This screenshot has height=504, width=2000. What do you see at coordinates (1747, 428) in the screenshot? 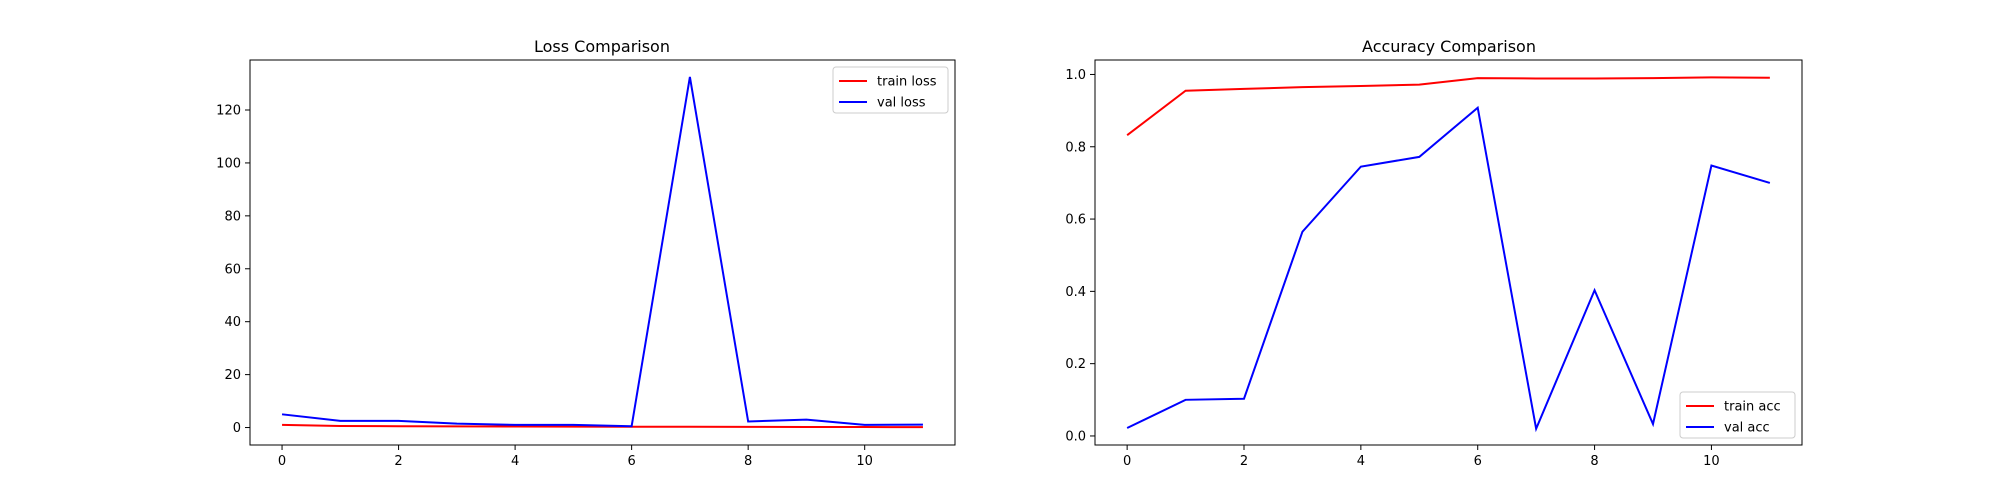
I see `legend-label: val acc` at bounding box center [1747, 428].